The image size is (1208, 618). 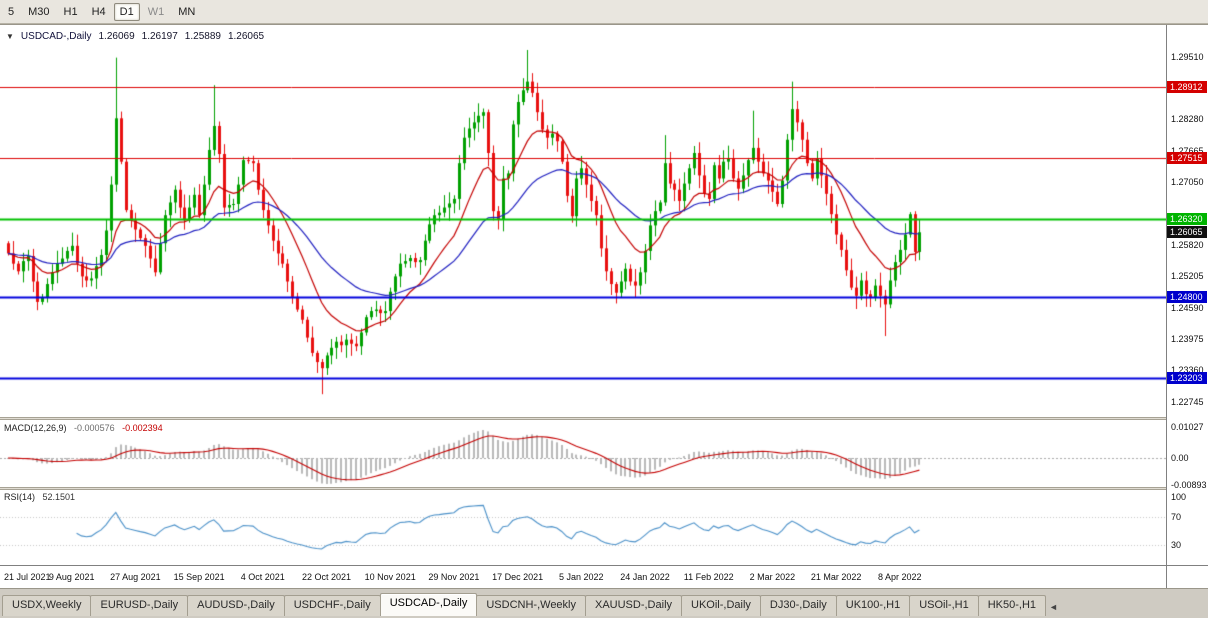 I want to click on rsi-scale-label: 30, so click(x=1176, y=544).